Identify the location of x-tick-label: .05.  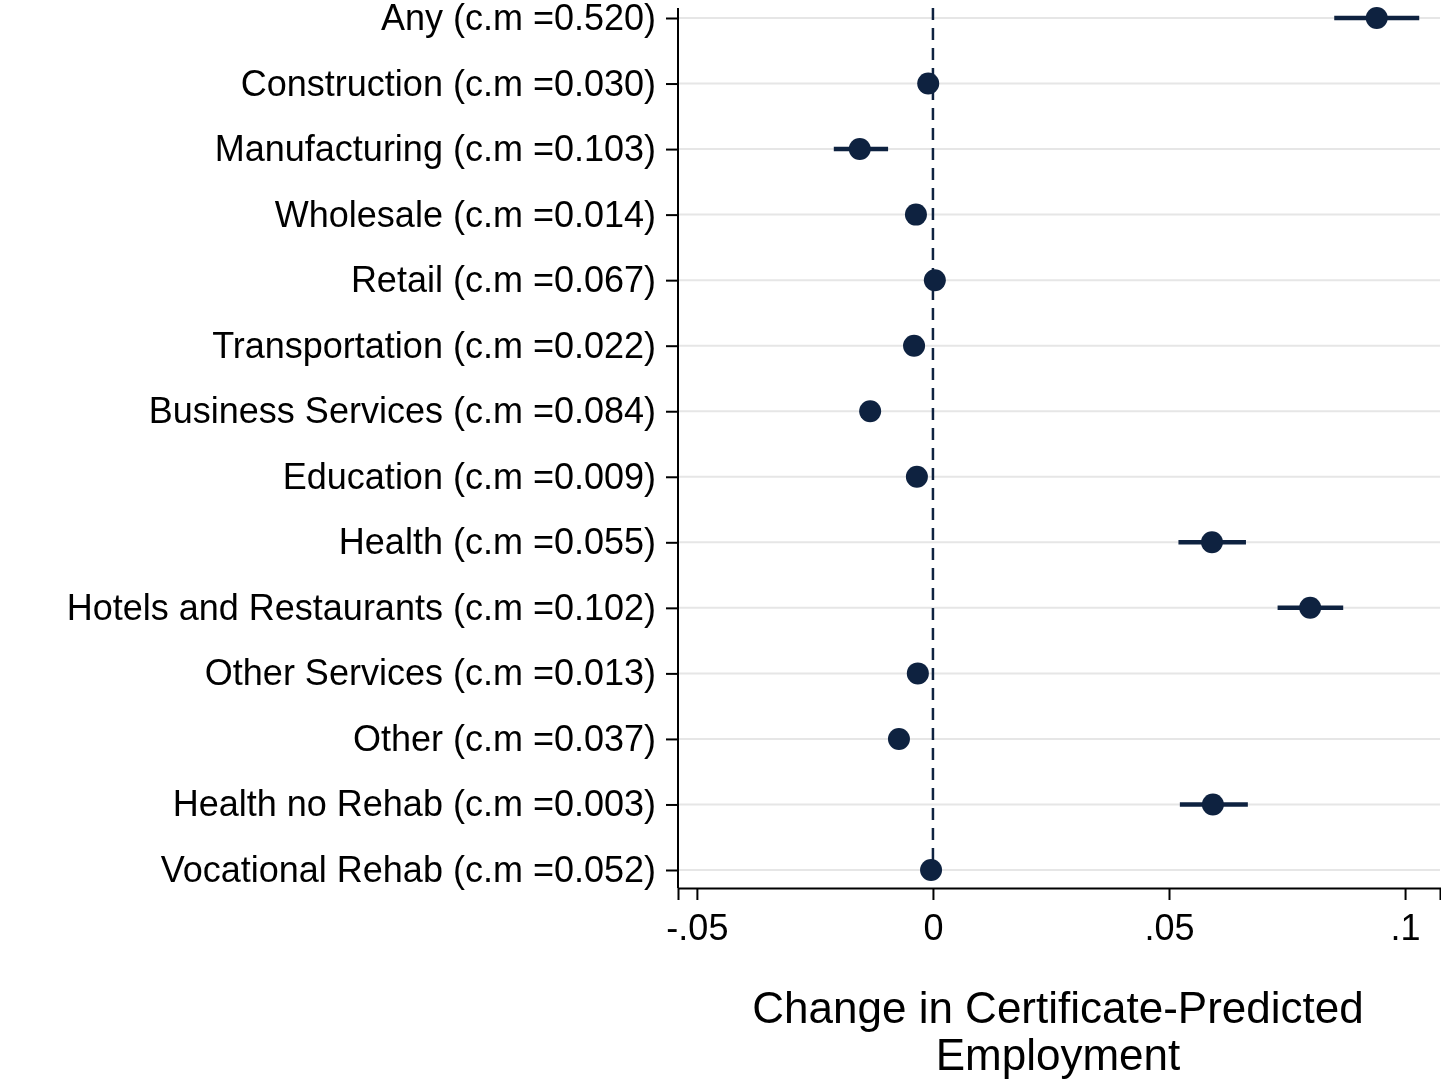
(1169, 927).